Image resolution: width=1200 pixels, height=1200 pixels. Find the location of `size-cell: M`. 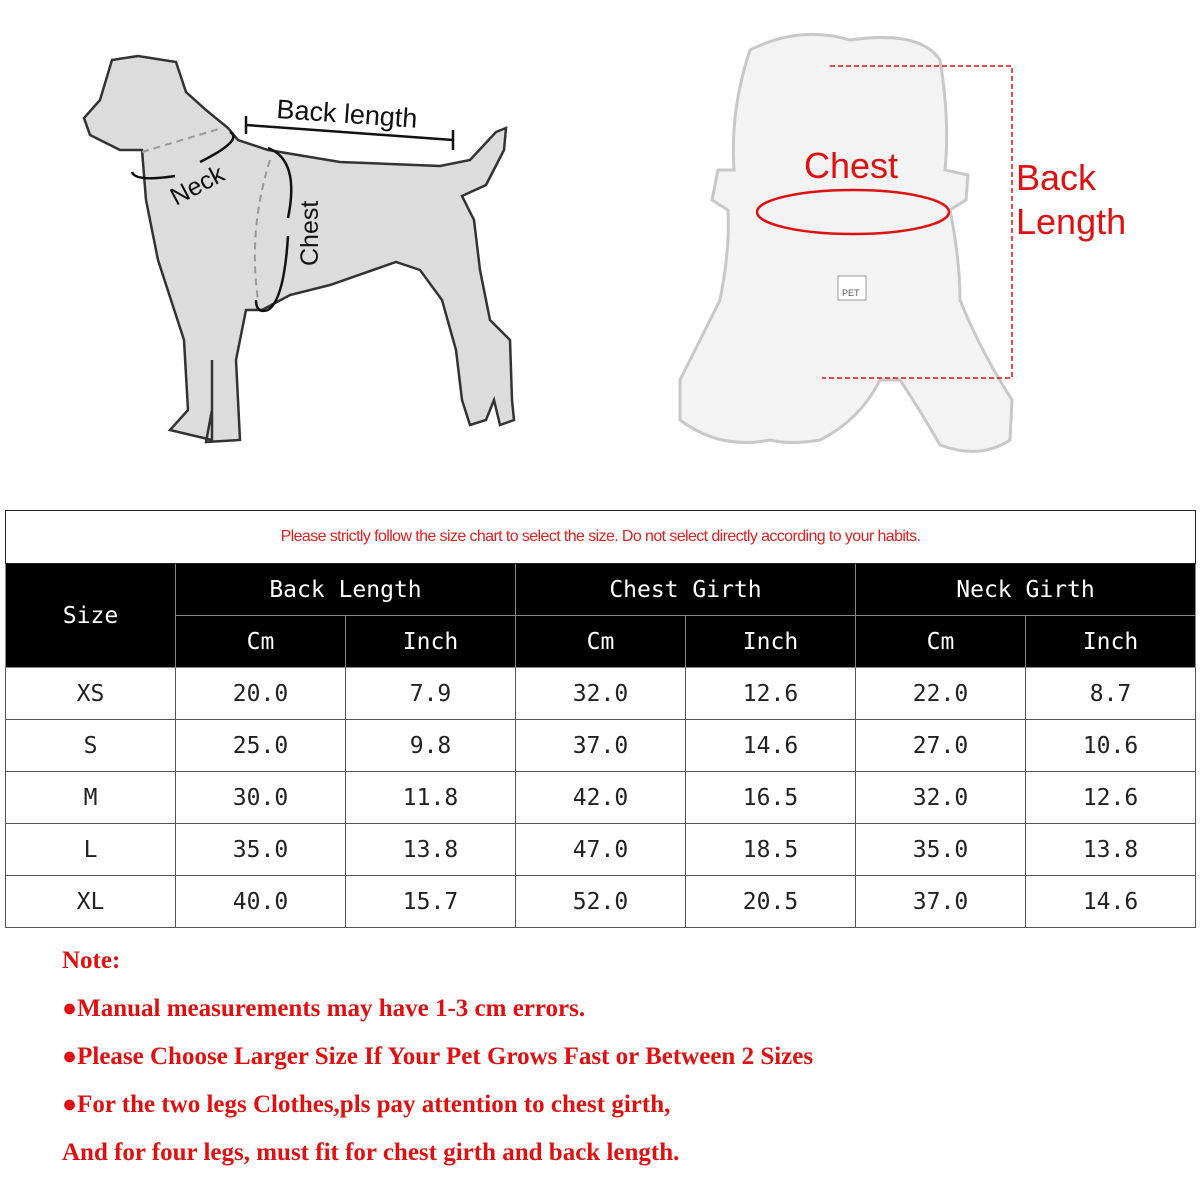

size-cell: M is located at coordinates (90, 797).